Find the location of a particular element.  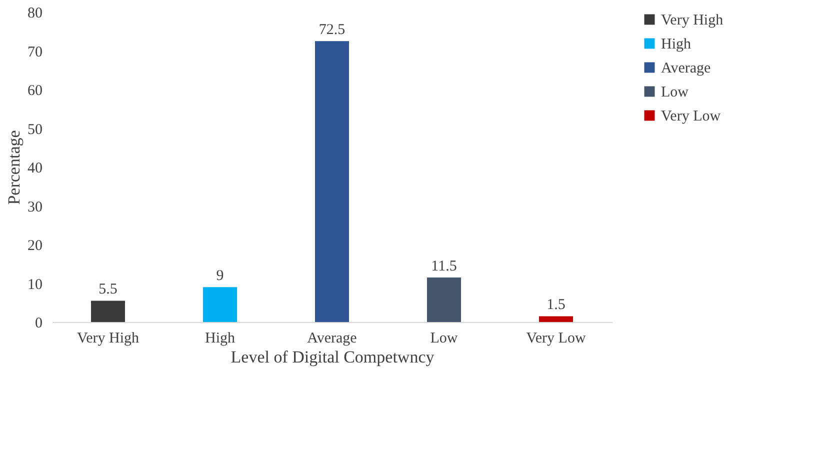

y-tick-label: 20 is located at coordinates (35, 246).